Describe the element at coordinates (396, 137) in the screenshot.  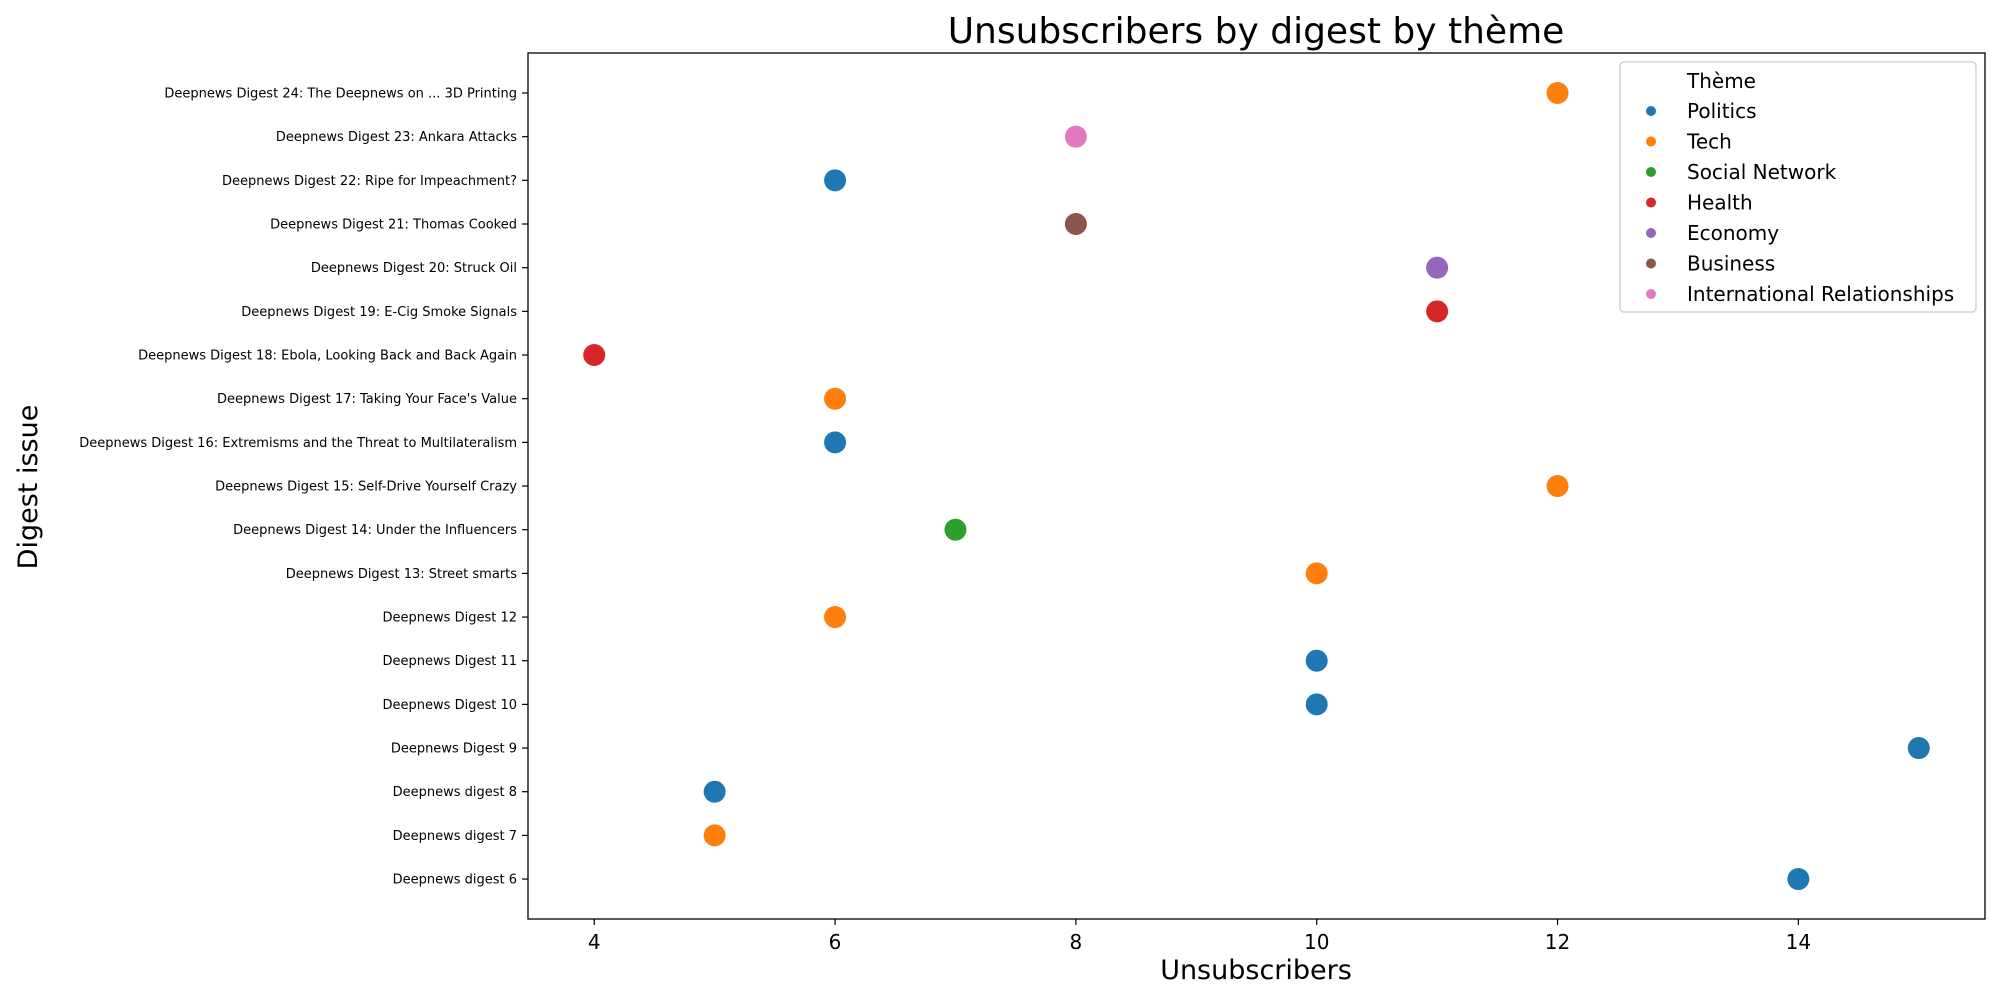
I see `y-tick-label: Deepnews Digest 23: Ankara Attacks` at that location.